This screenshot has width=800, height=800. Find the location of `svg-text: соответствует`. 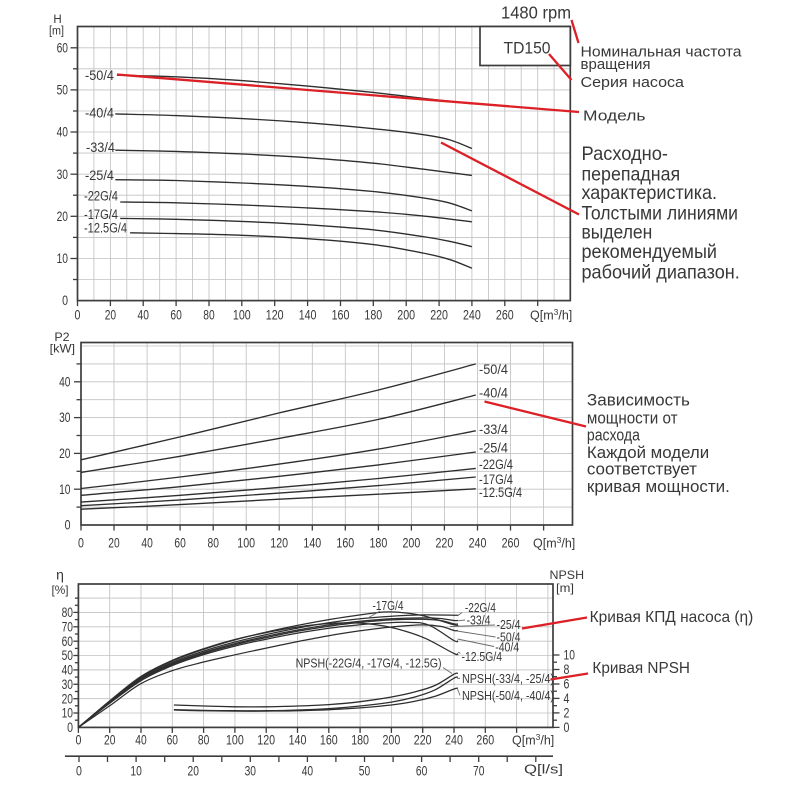

svg-text: соответствует is located at coordinates (642, 469).